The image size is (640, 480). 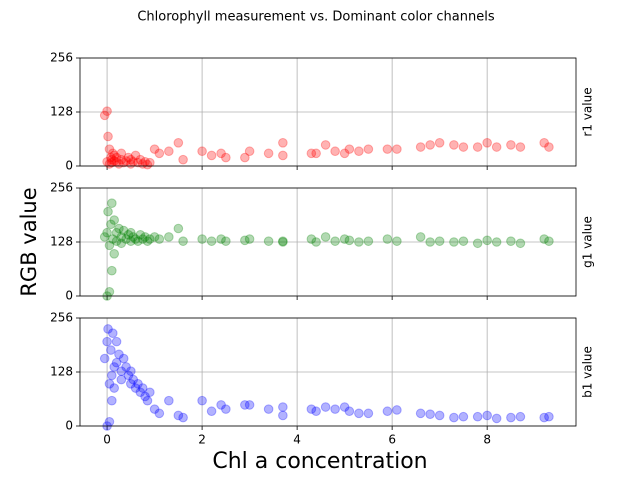 What do you see at coordinates (319, 461) in the screenshot?
I see `x-axis-label: Chl a concentration` at bounding box center [319, 461].